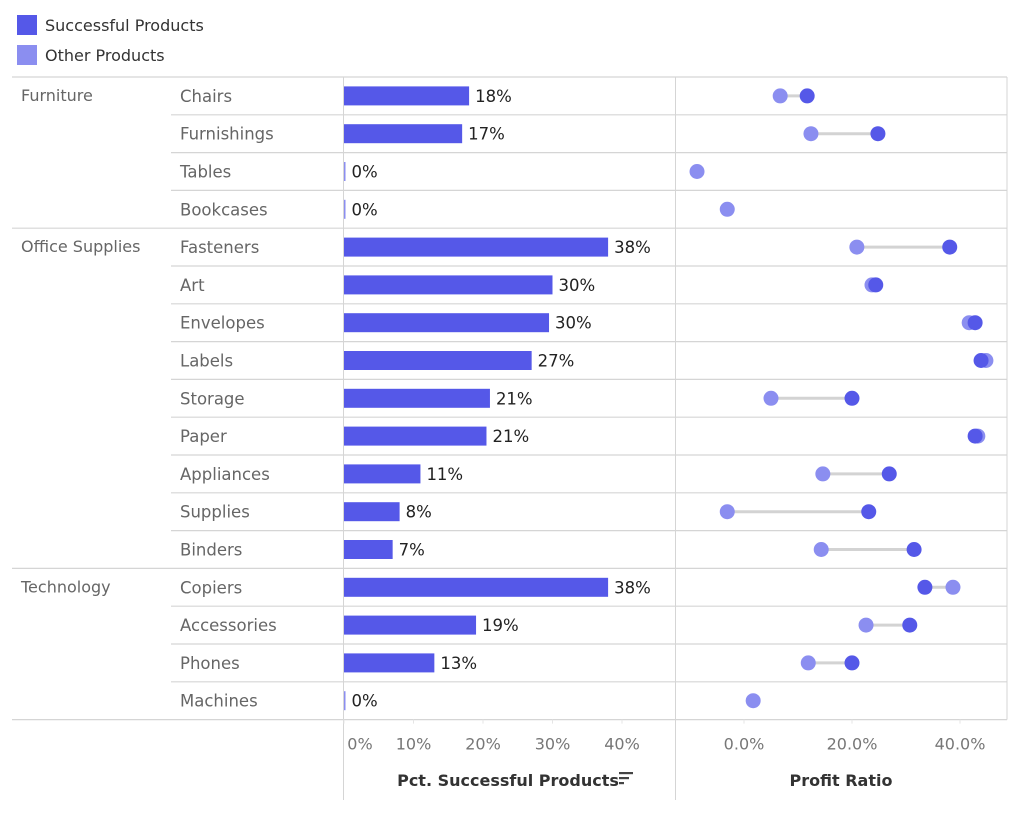  Describe the element at coordinates (219, 701) in the screenshot. I see `subcategory-label: Machines` at that location.